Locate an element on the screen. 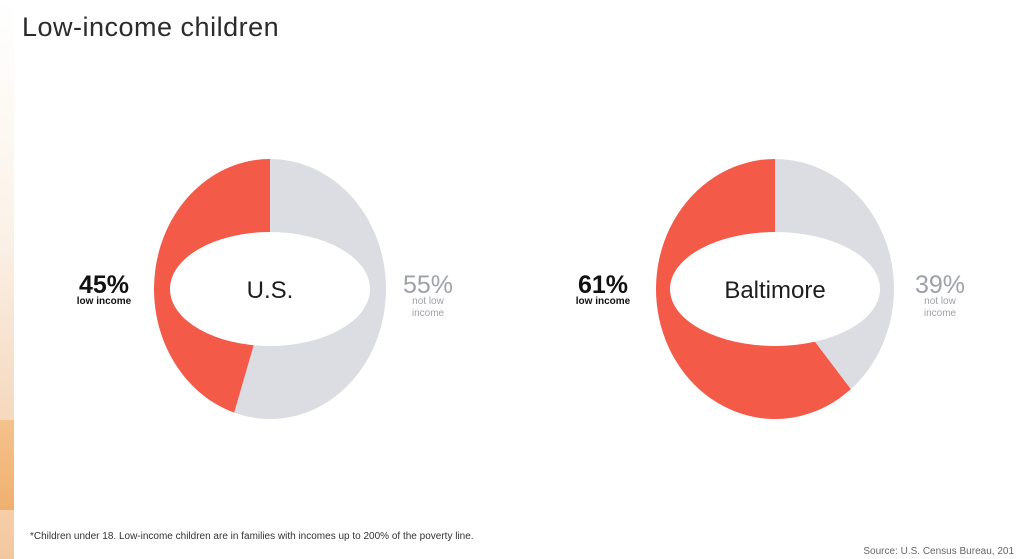  left-edge-notch is located at coordinates (7, 465).